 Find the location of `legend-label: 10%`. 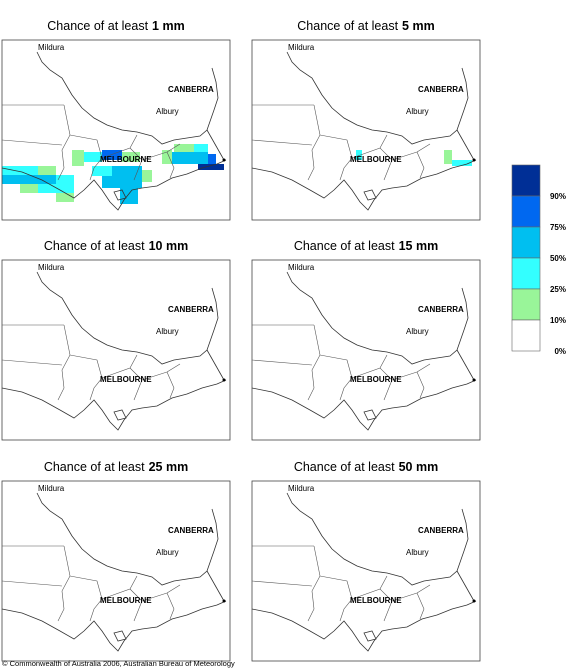

legend-label: 10% is located at coordinates (558, 320).